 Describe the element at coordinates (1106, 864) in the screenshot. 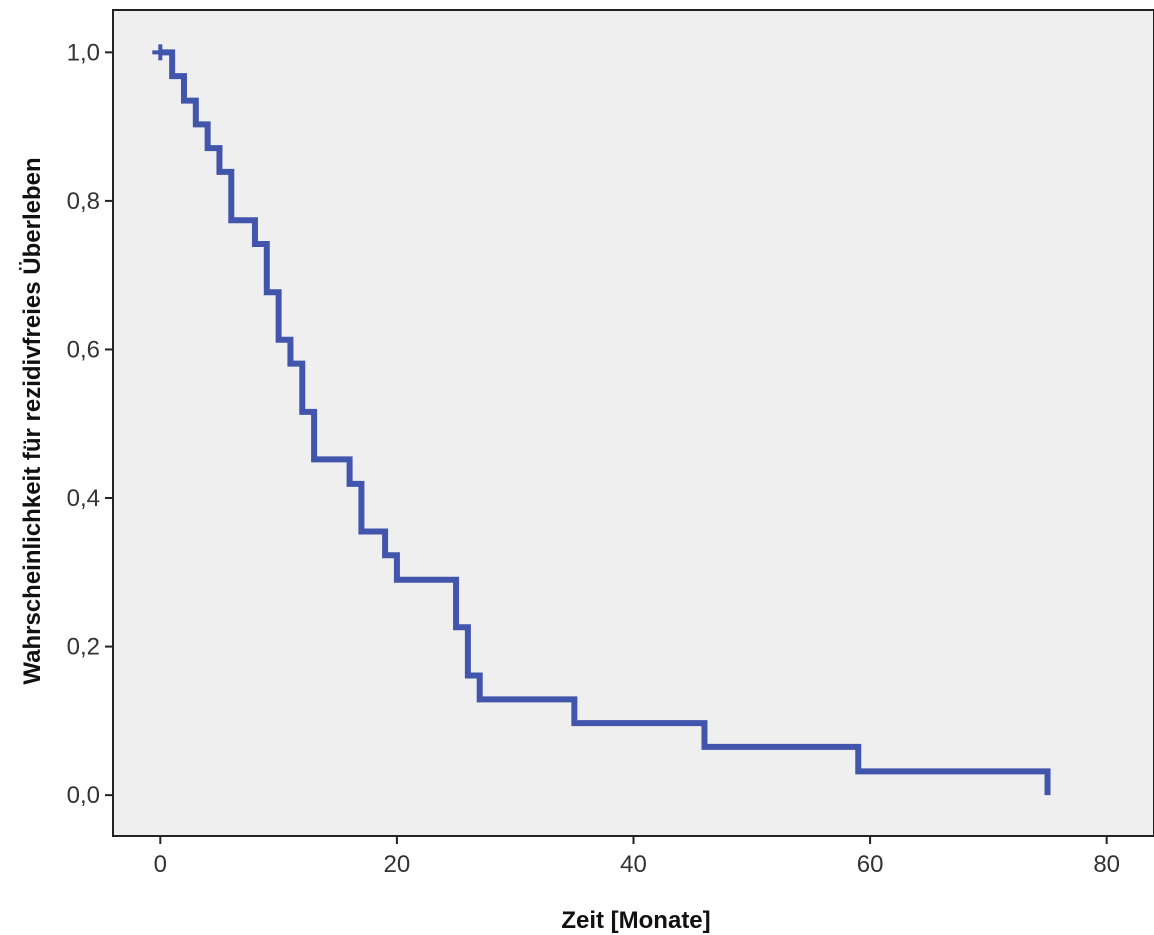

I see `x-tick-label: 80` at that location.